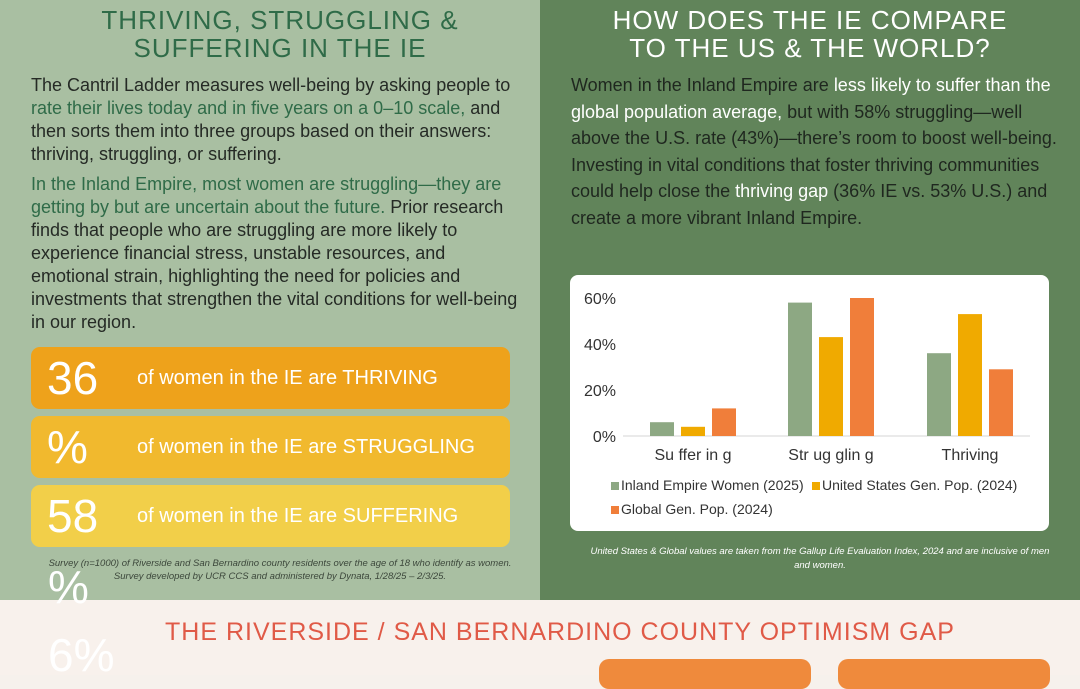 The width and height of the screenshot is (1080, 689). What do you see at coordinates (600, 345) in the screenshot?
I see `y-tick-label: 40%` at bounding box center [600, 345].